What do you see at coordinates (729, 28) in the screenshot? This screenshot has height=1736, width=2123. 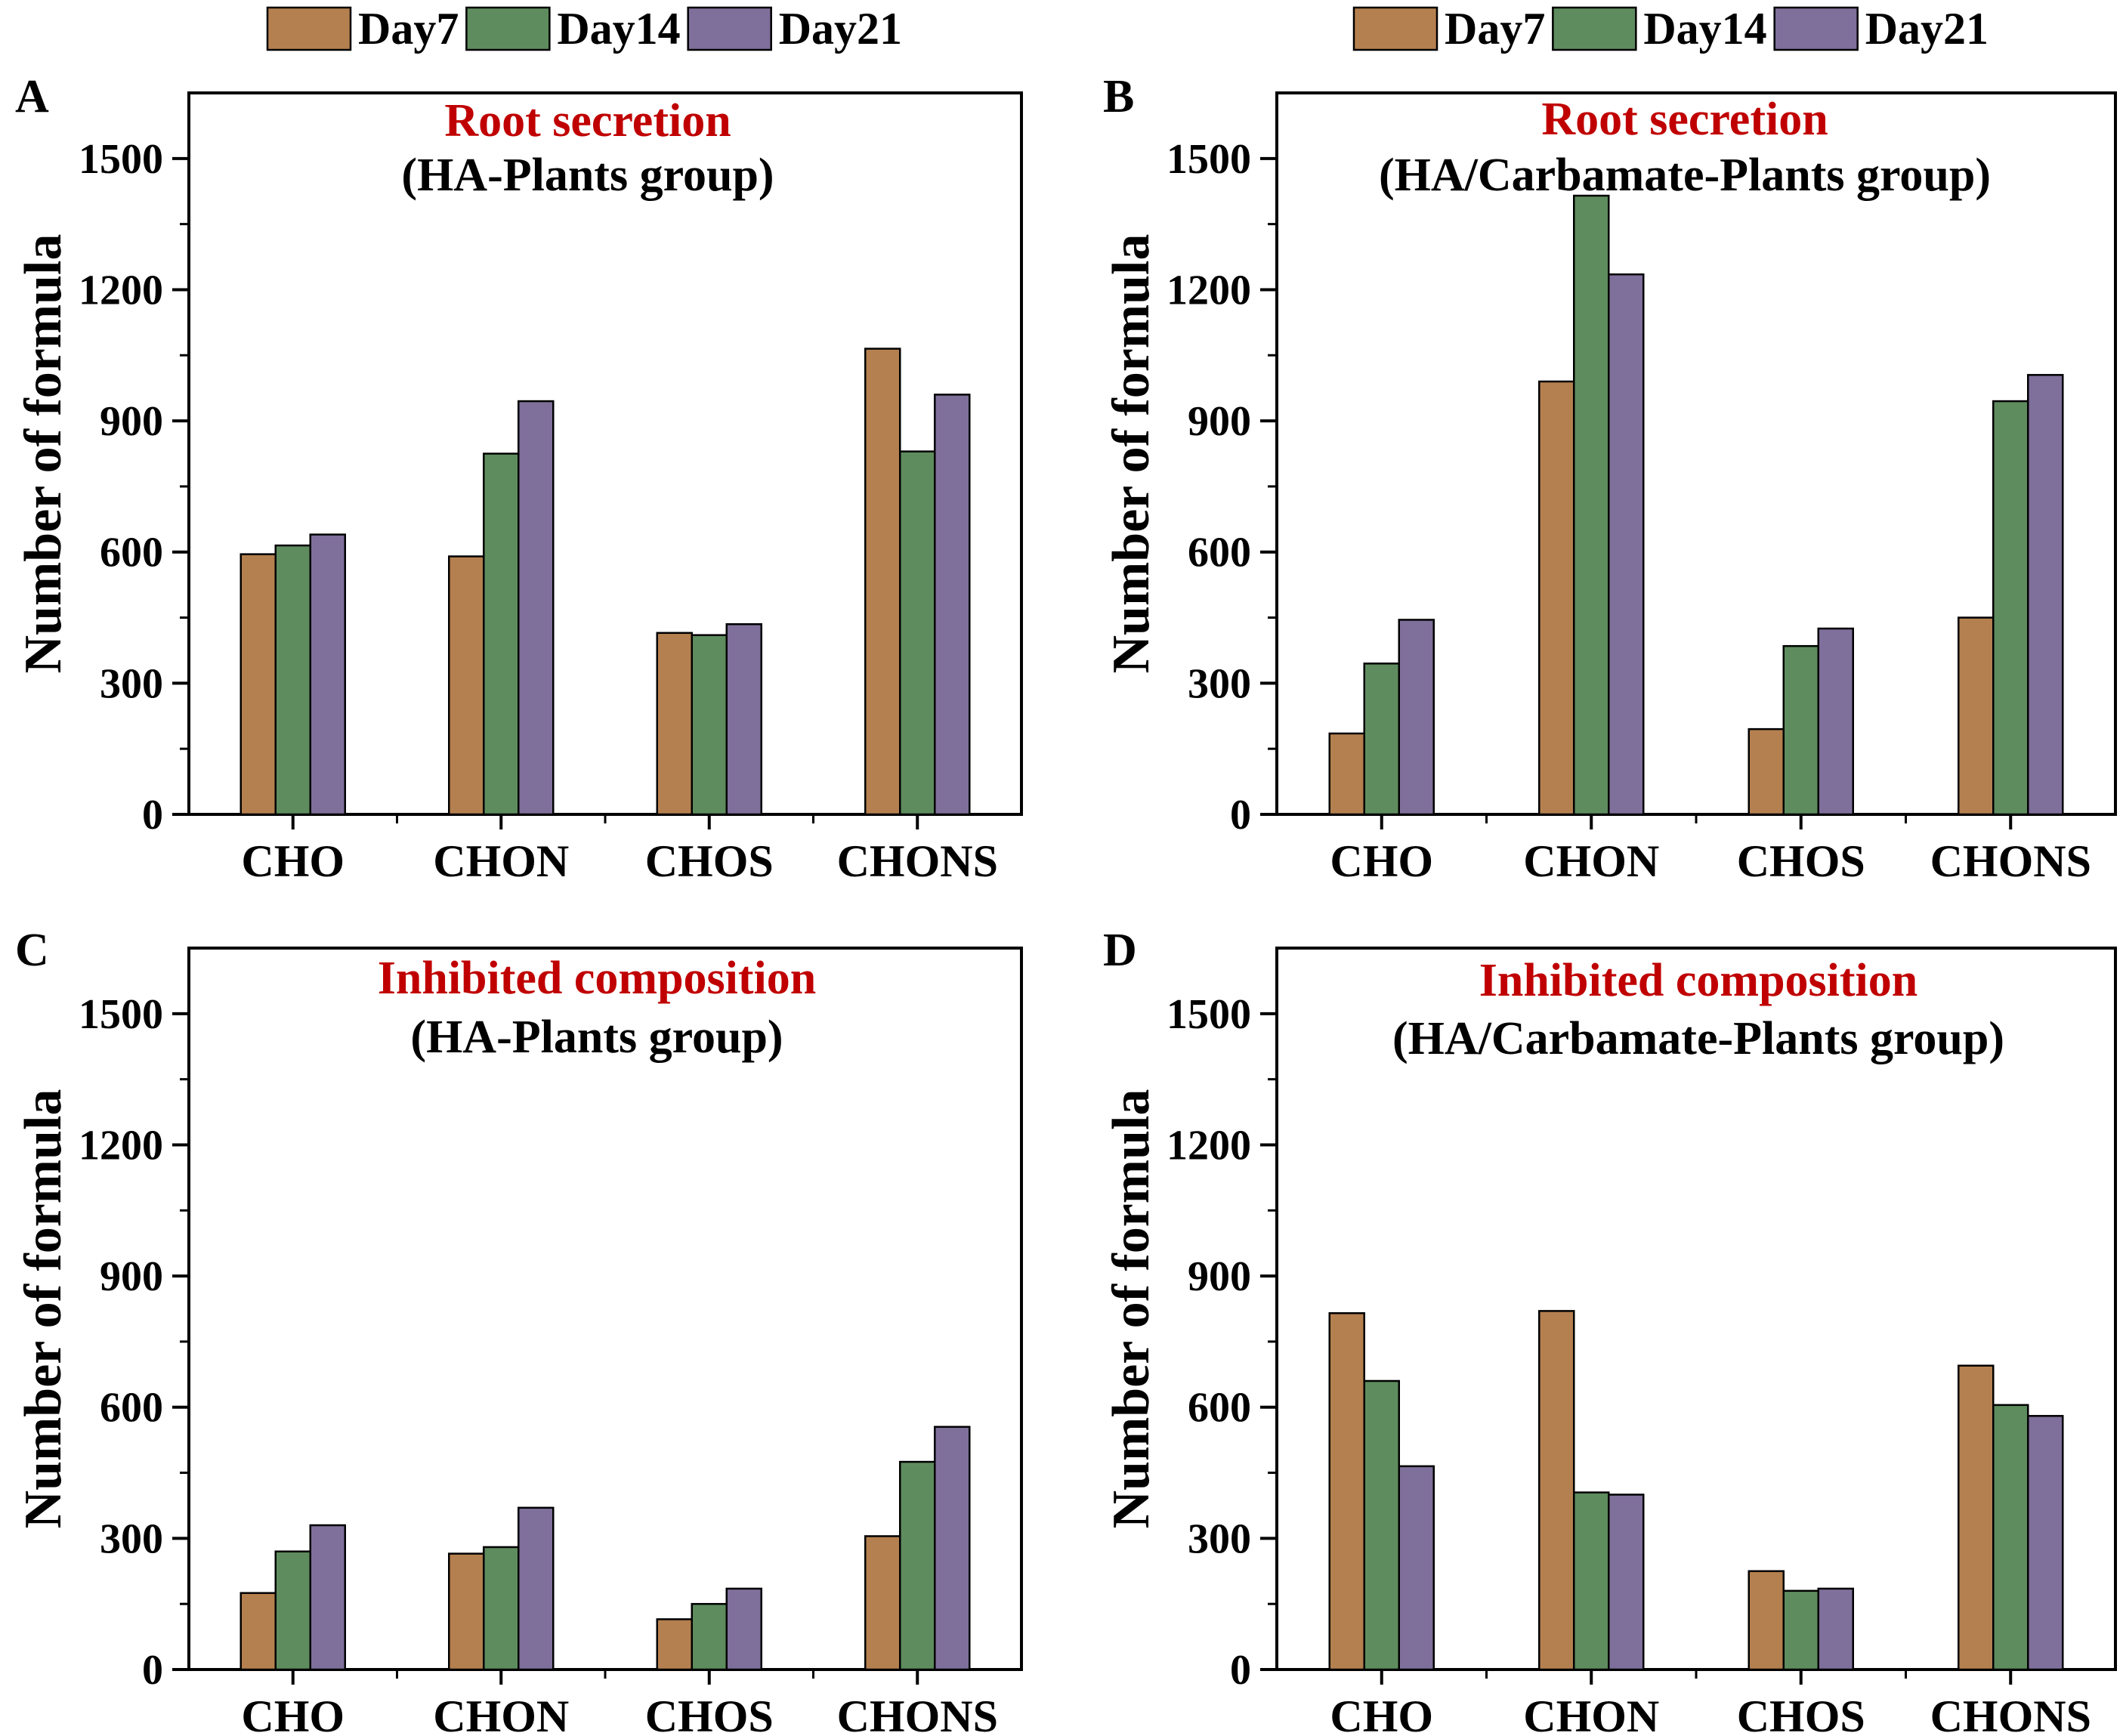 I see `legend-swatch-day21` at bounding box center [729, 28].